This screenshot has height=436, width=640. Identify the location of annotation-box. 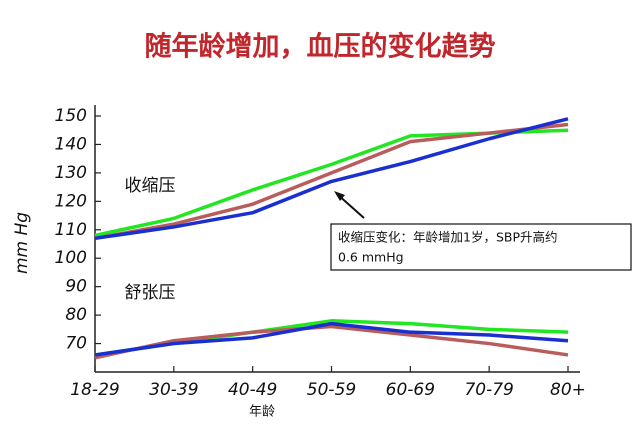
(481, 247).